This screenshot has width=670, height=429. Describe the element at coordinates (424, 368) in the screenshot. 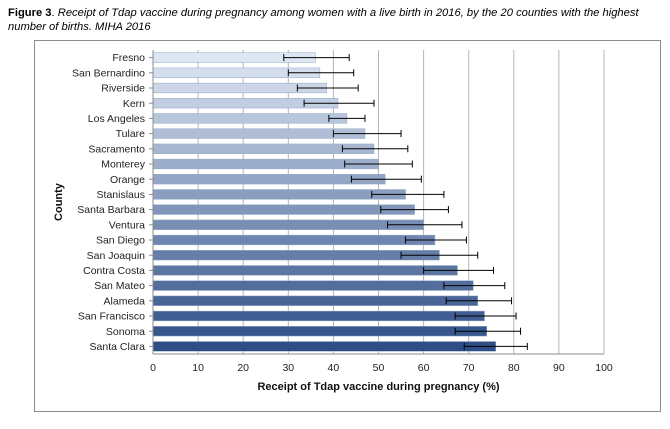

I see `x-tick-label: 60` at that location.